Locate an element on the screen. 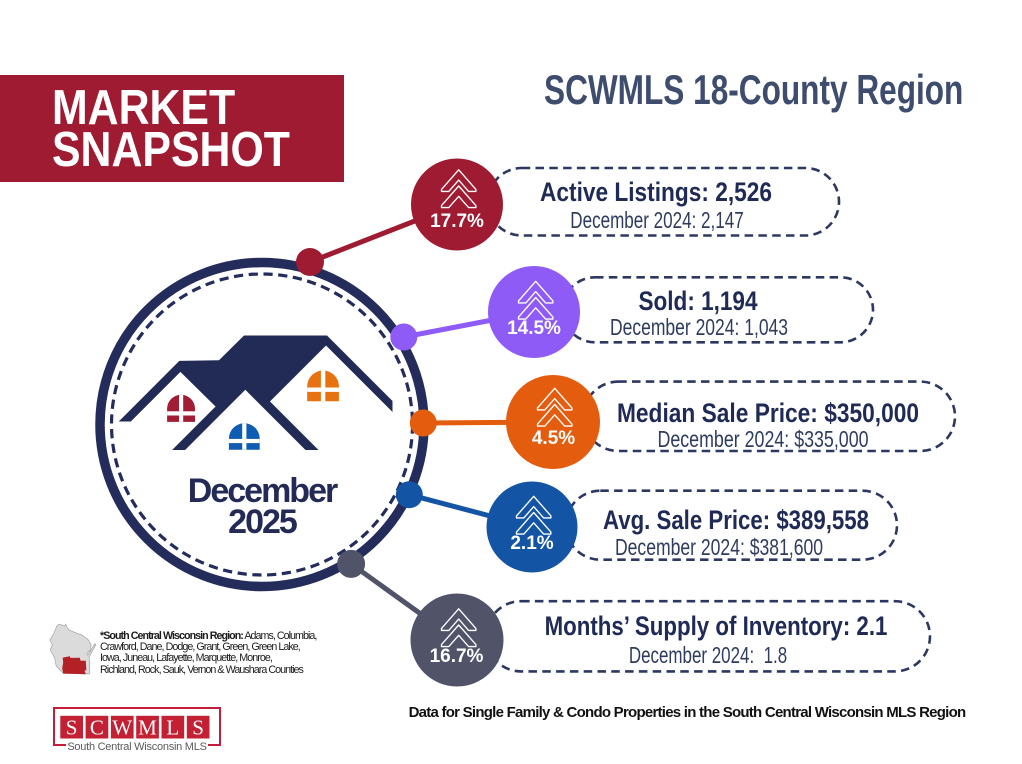 The width and height of the screenshot is (1022, 764). svg-text: W is located at coordinates (122, 728).